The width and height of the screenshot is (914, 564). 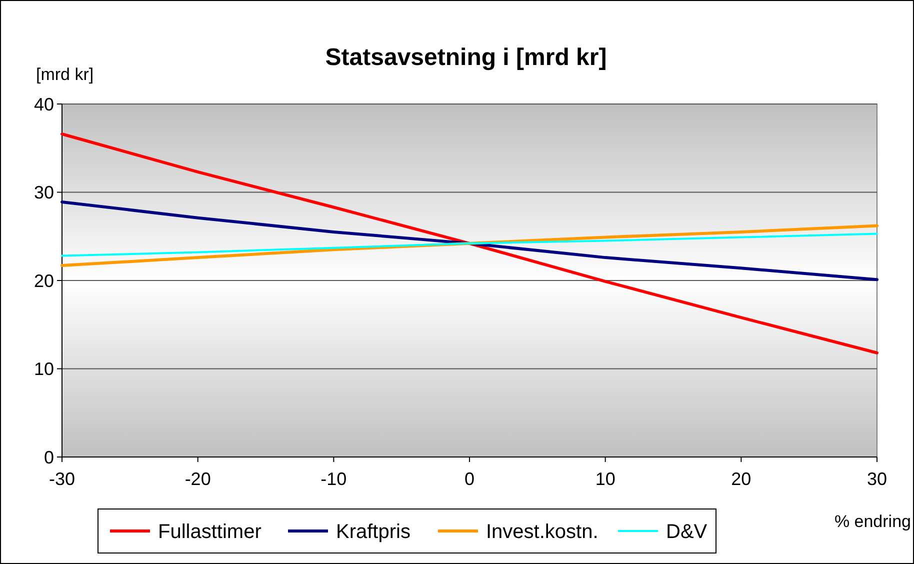 I want to click on x-axis-title: % endring, so click(x=872, y=521).